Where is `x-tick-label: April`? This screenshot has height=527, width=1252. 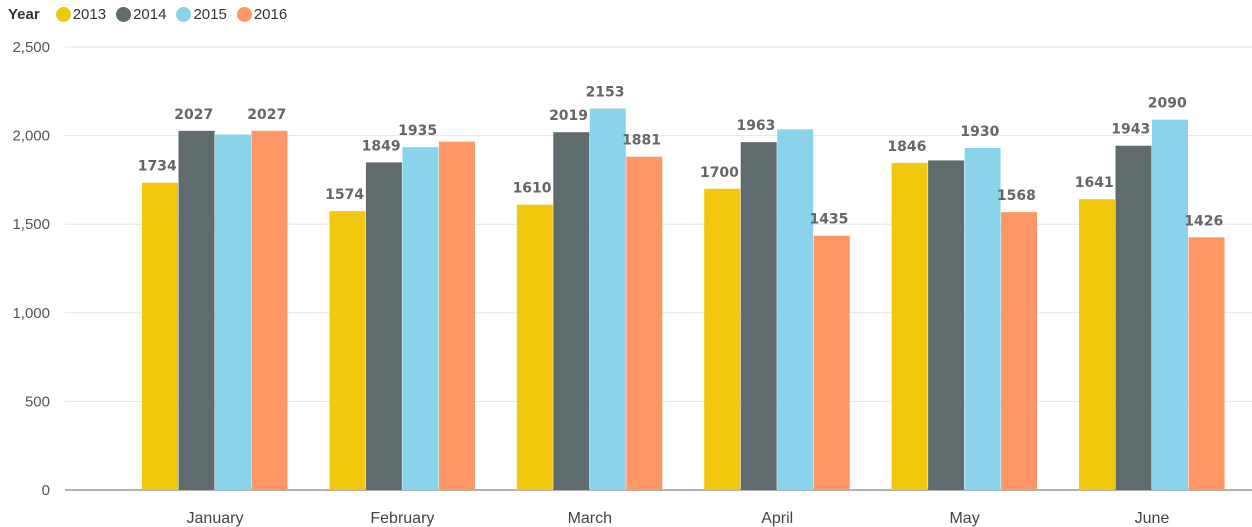 x-tick-label: April is located at coordinates (777, 518).